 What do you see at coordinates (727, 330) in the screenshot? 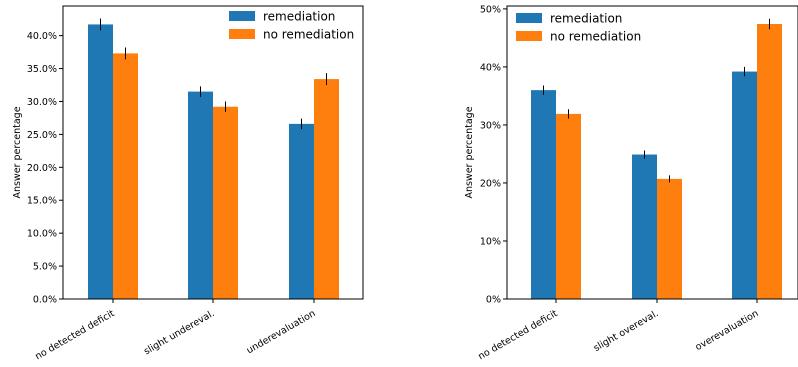
I see `x-tick-label: overevaluation` at bounding box center [727, 330].